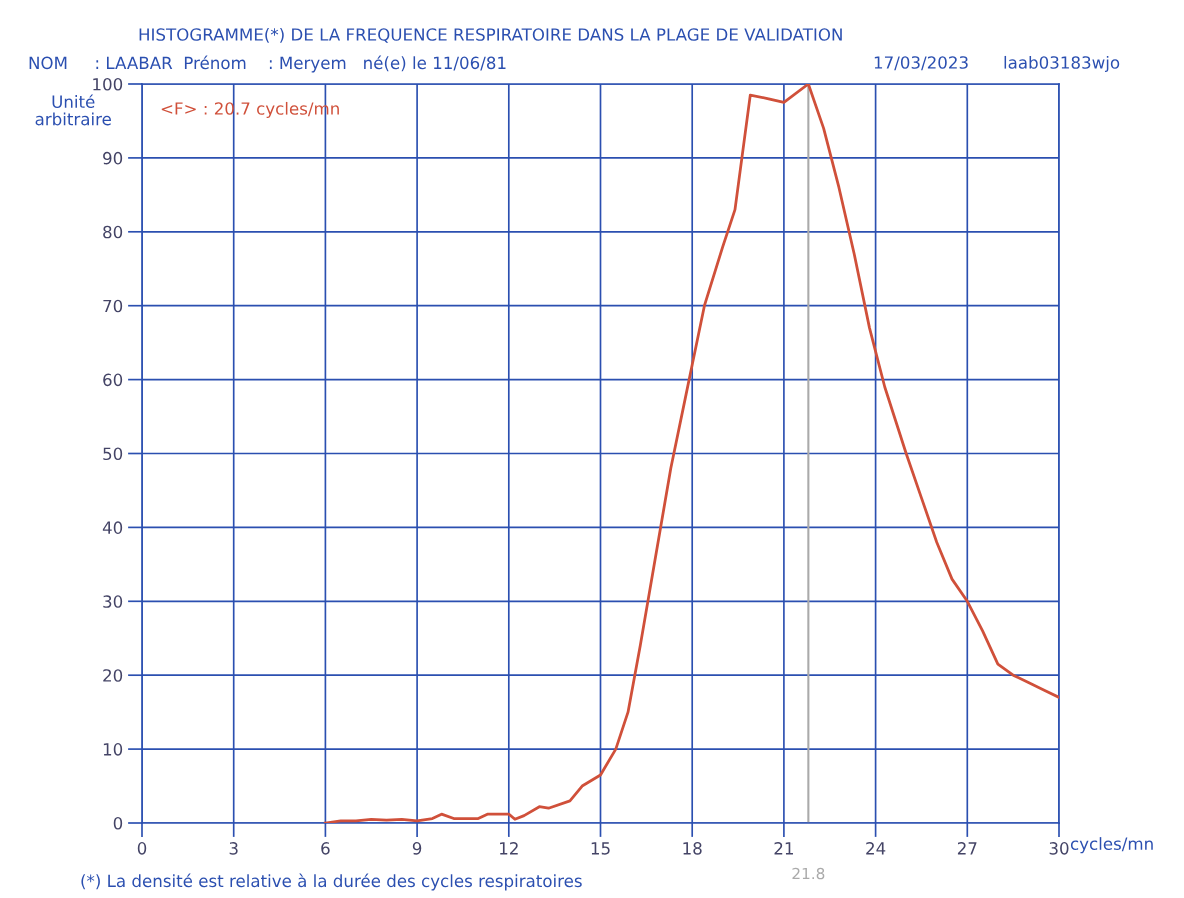  What do you see at coordinates (108, 84) in the screenshot?
I see `y-tick-label: 100` at bounding box center [108, 84].